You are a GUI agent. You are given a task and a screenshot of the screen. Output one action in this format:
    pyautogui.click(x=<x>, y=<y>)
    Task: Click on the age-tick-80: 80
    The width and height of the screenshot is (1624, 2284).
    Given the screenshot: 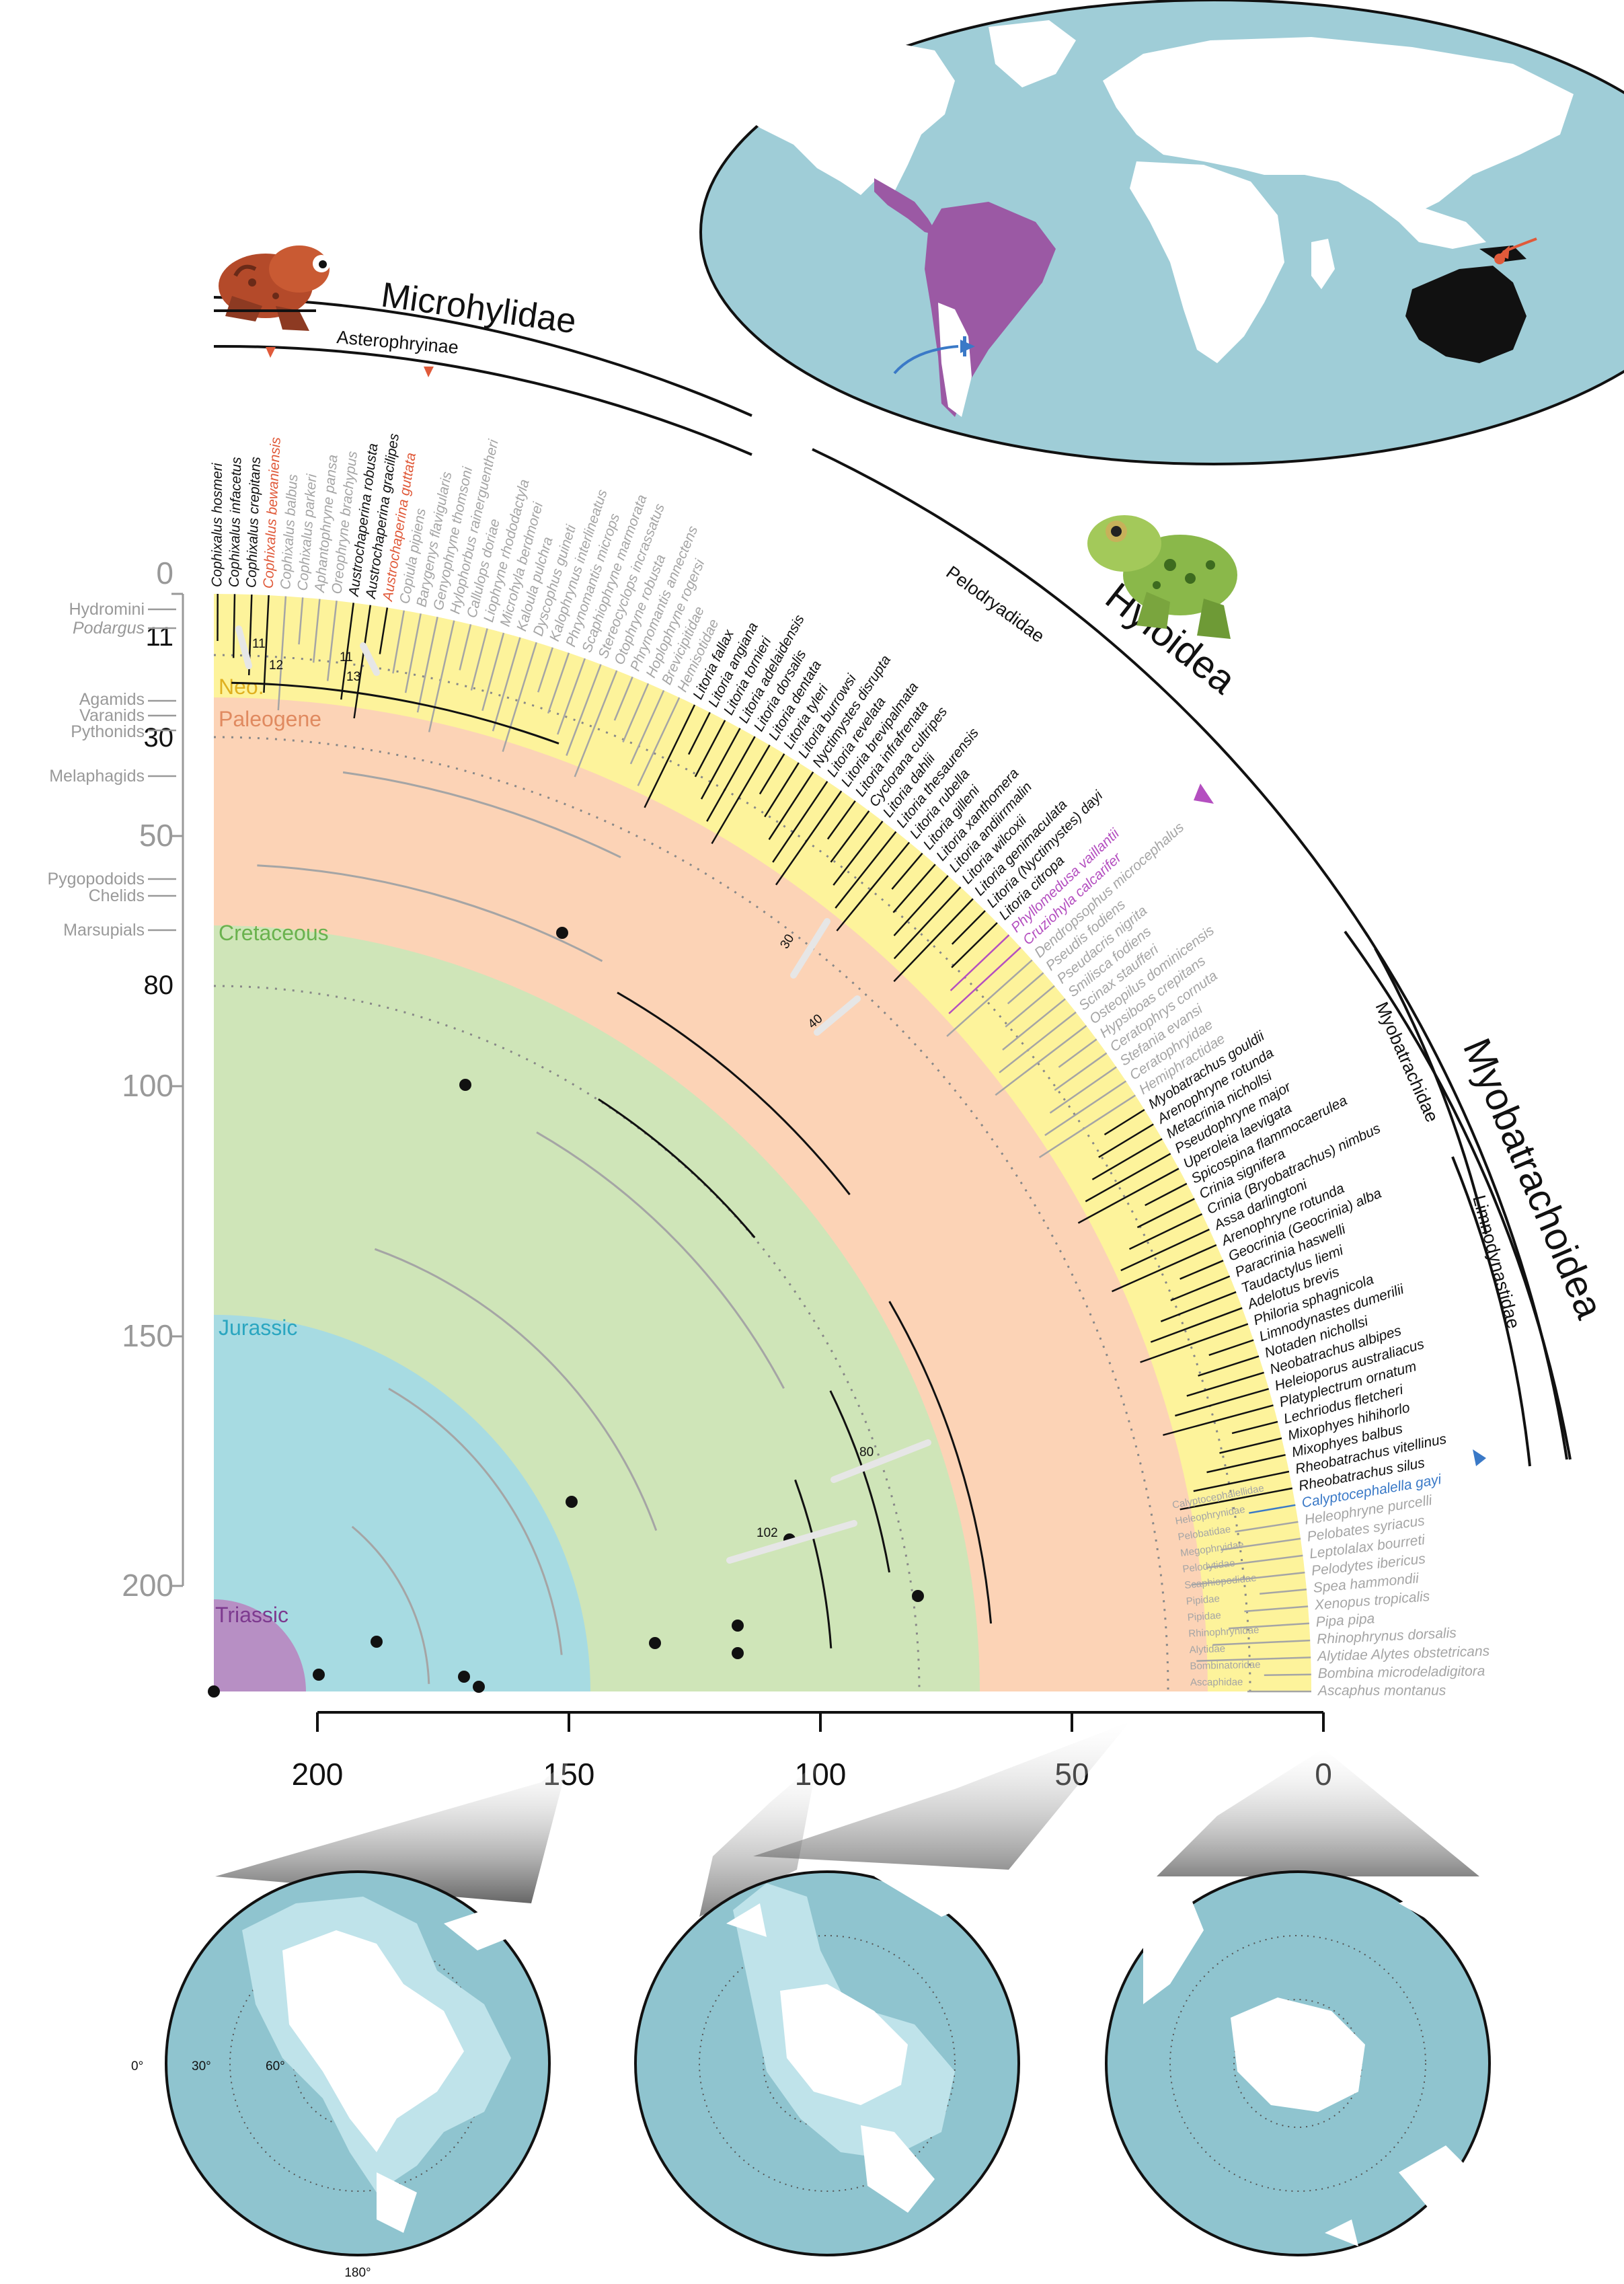 What is the action you would take?
    pyautogui.click(x=159, y=985)
    